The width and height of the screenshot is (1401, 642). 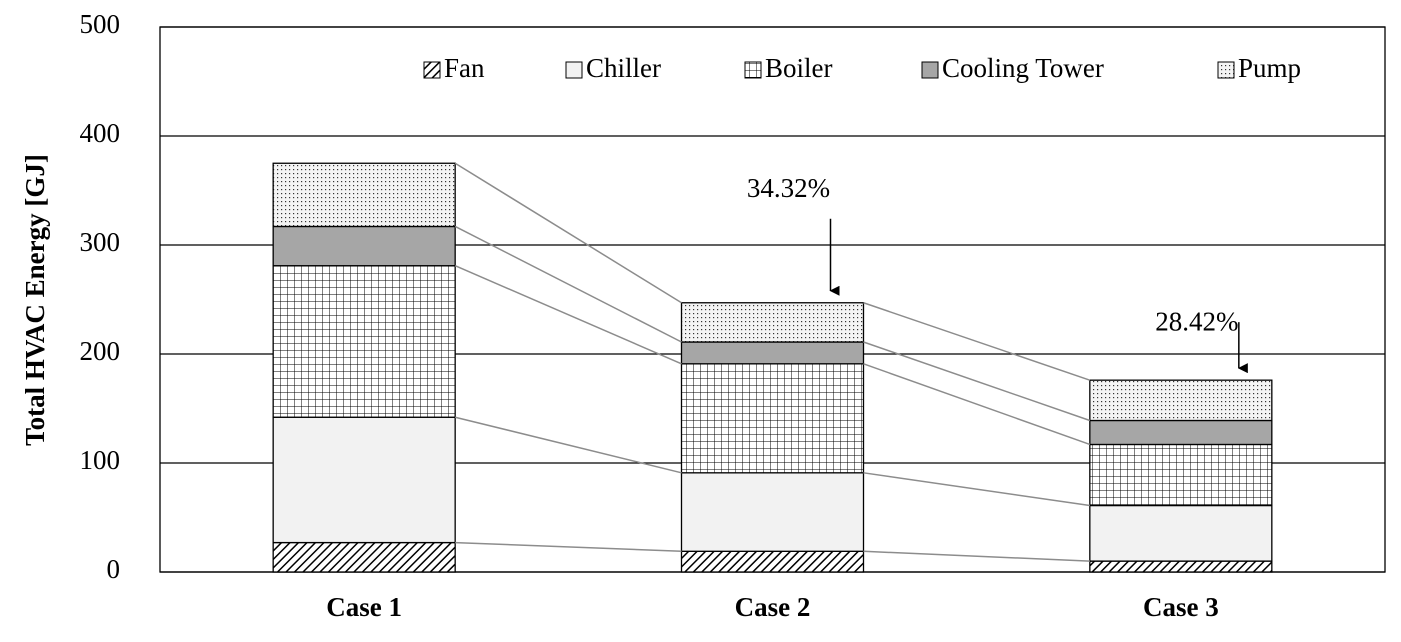 What do you see at coordinates (1181, 607) in the screenshot?
I see `x-tick-label: Case 3` at bounding box center [1181, 607].